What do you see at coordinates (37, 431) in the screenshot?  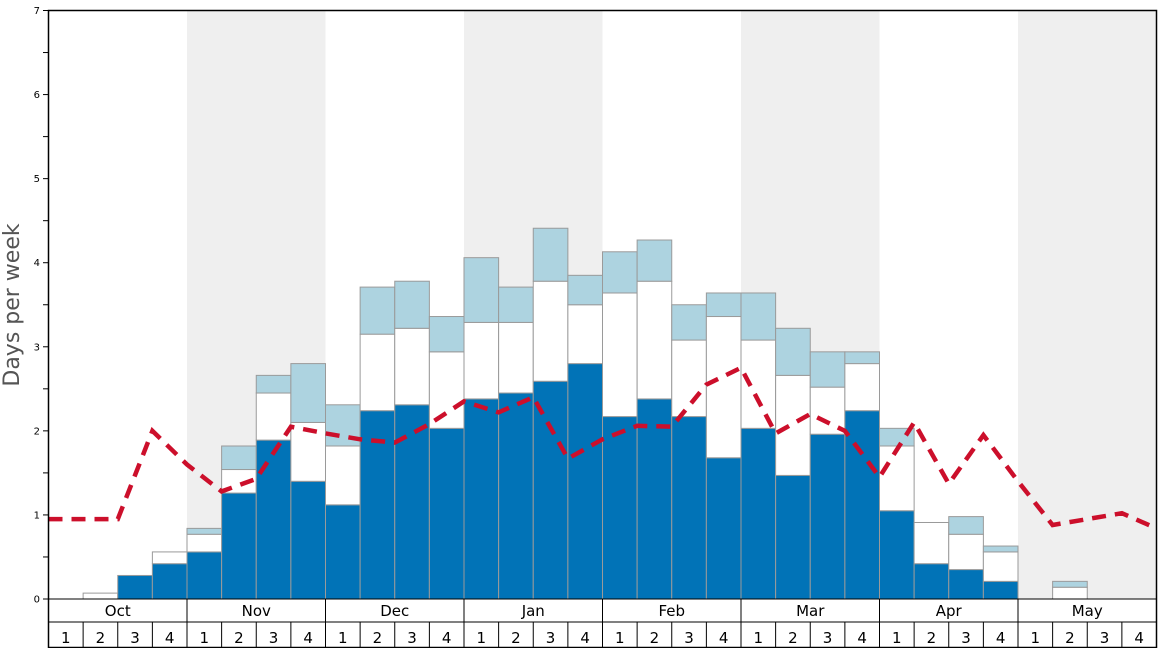 I see `y-tick-label: 2` at bounding box center [37, 431].